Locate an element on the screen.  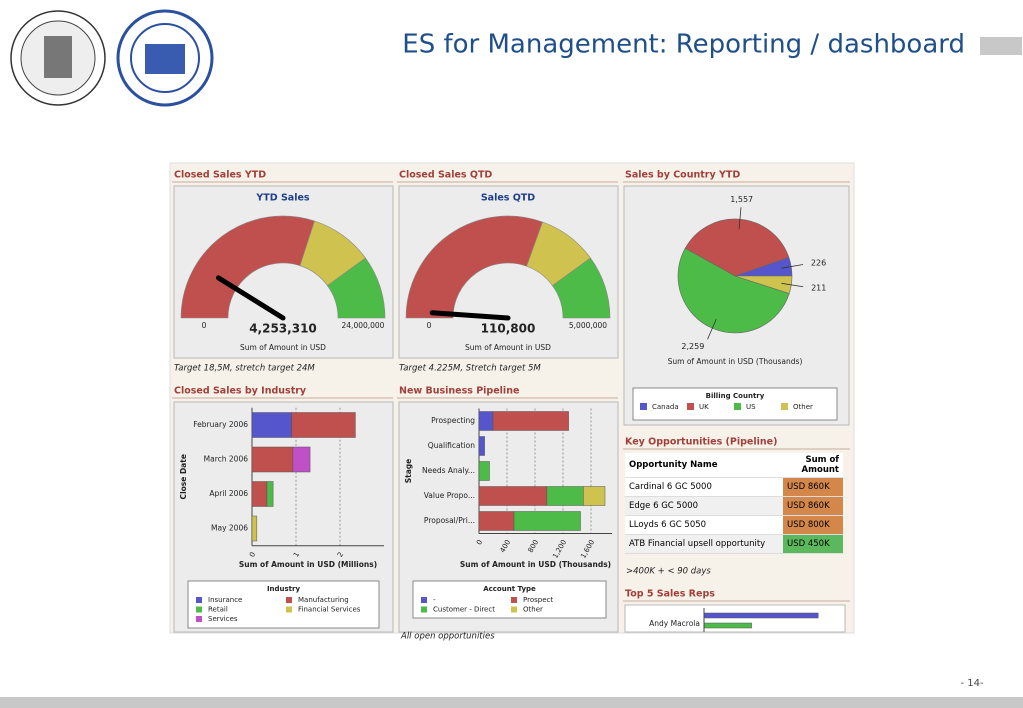
y-tick-label: May 2006 is located at coordinates (229, 528).